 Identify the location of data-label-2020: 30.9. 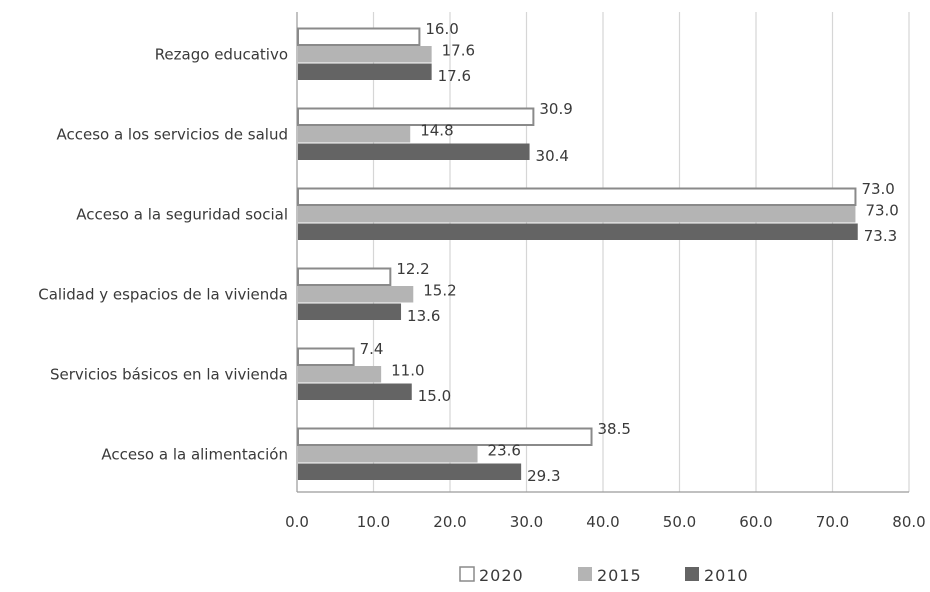
(555, 109).